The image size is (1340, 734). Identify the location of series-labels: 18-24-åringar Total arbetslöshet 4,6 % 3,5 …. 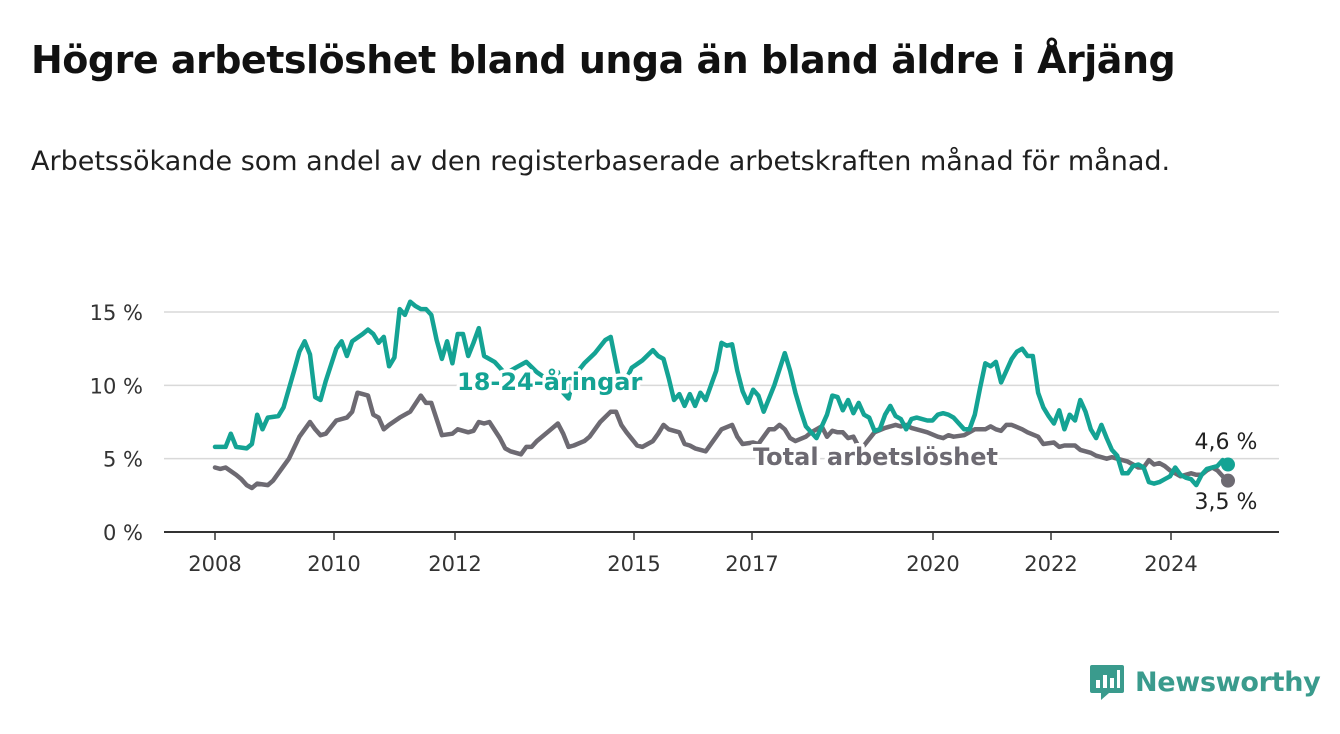
(856, 440).